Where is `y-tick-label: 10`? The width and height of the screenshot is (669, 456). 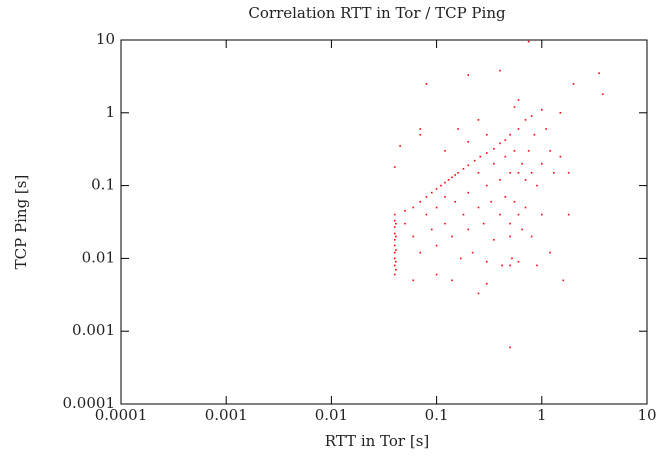
y-tick-label: 10 is located at coordinates (105, 39).